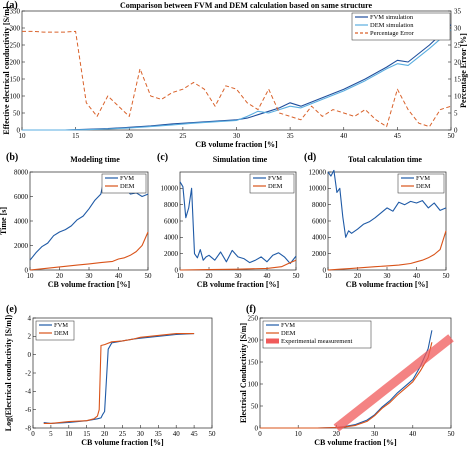  What do you see at coordinates (318, 172) in the screenshot?
I see `y-tick-label: 12000` at bounding box center [318, 172].